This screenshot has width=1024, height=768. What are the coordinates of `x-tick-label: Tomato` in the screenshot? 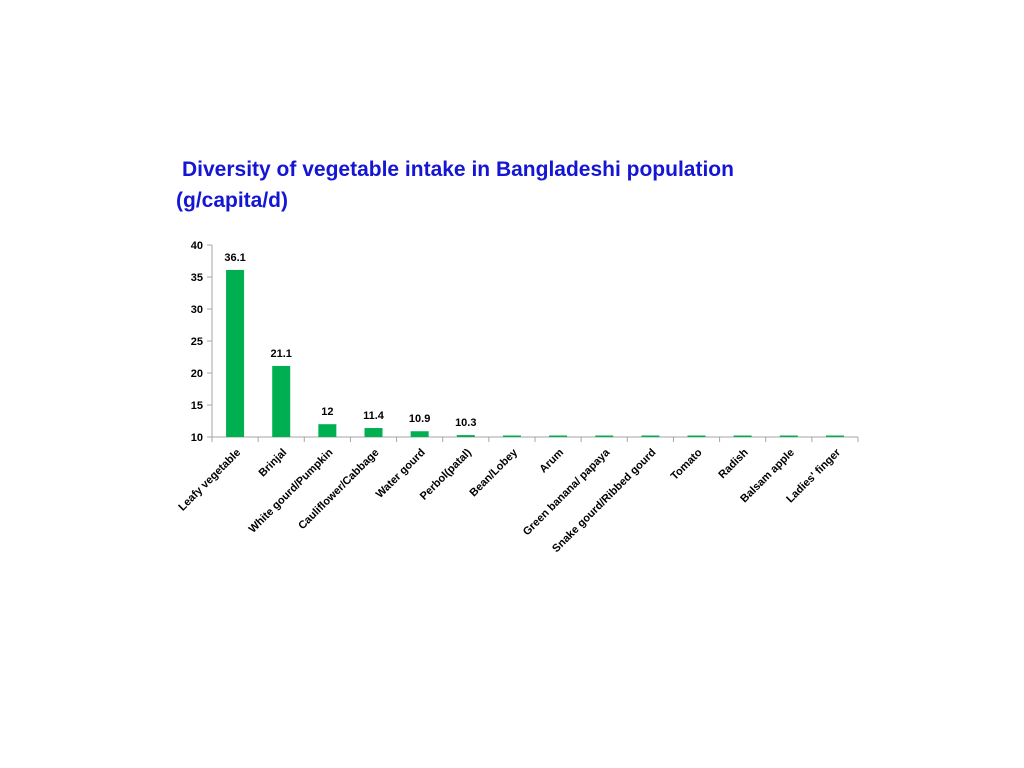 It's located at (687, 464).